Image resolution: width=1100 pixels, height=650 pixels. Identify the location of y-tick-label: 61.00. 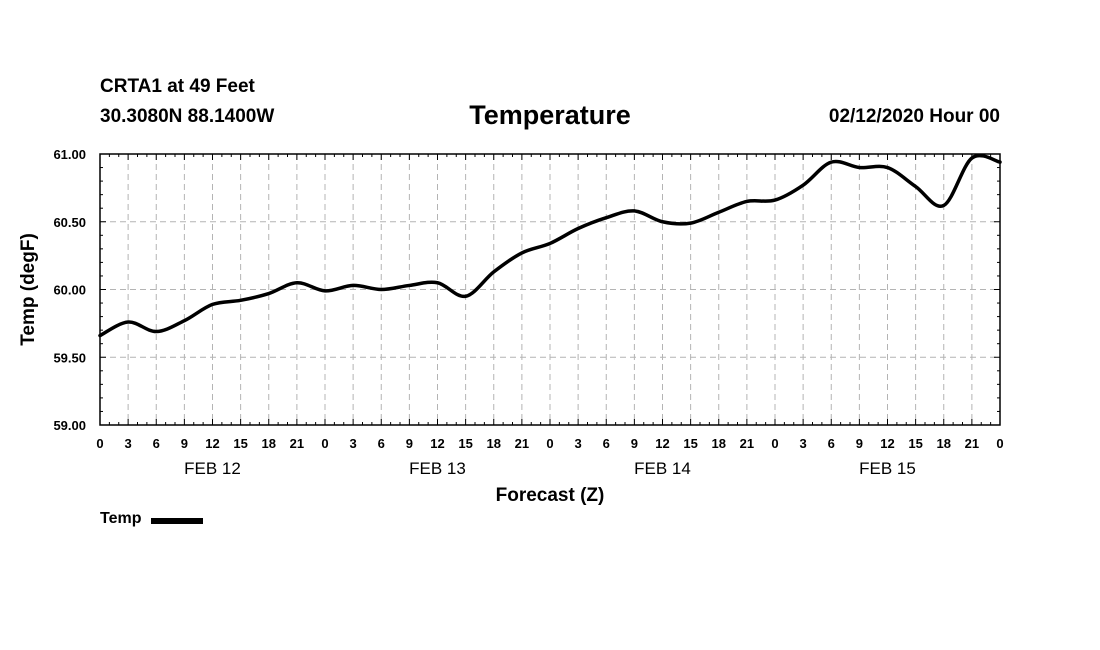
(69, 154).